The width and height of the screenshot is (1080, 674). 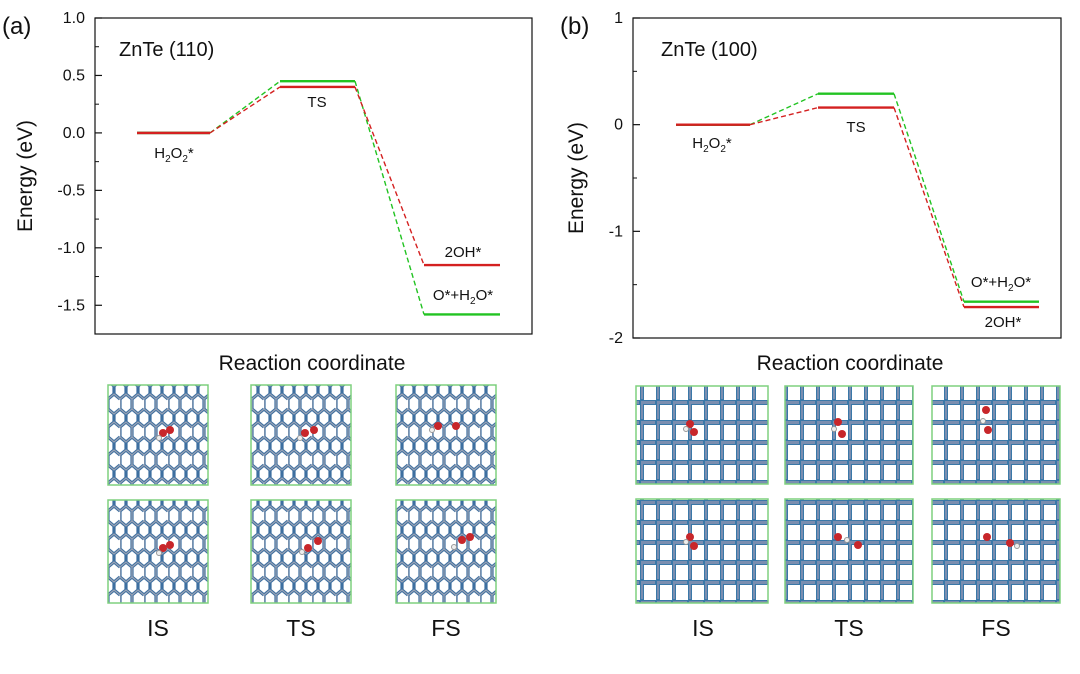 What do you see at coordinates (74, 75) in the screenshot?
I see `y-tick-label: 0.5` at bounding box center [74, 75].